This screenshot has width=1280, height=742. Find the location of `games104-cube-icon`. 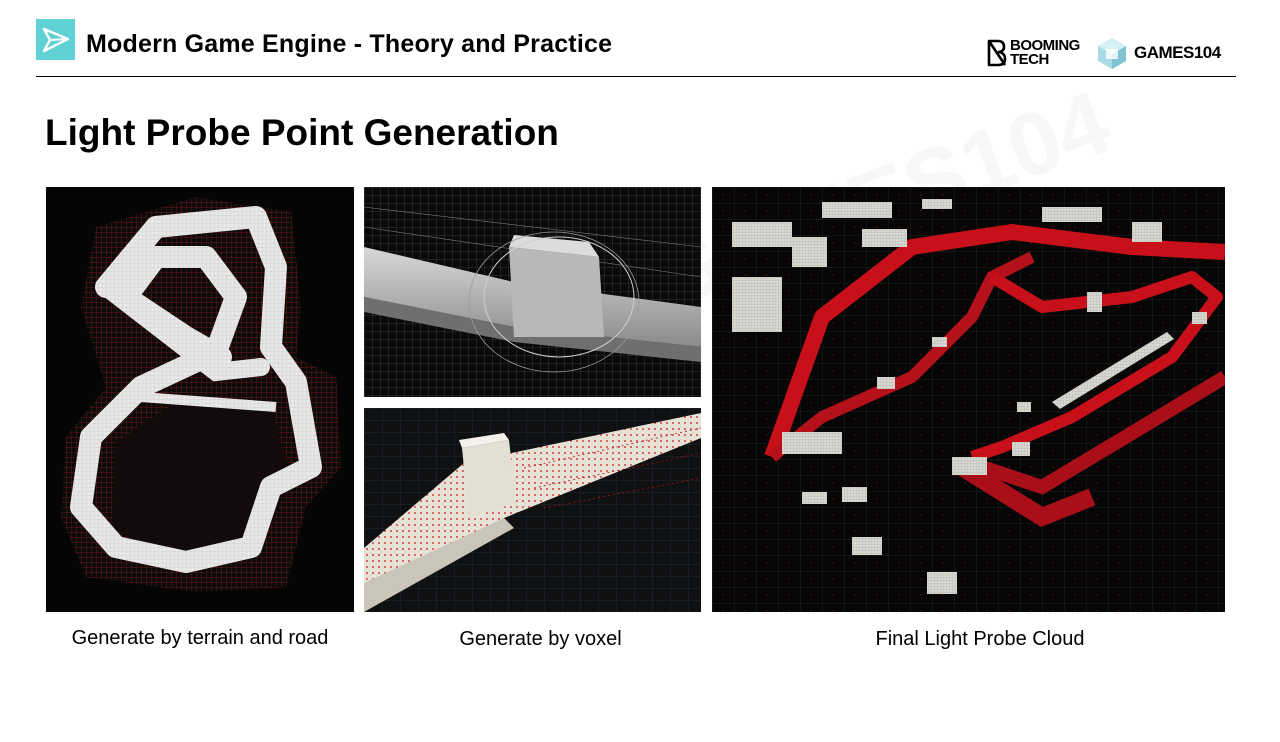

games104-cube-icon is located at coordinates (1112, 53).